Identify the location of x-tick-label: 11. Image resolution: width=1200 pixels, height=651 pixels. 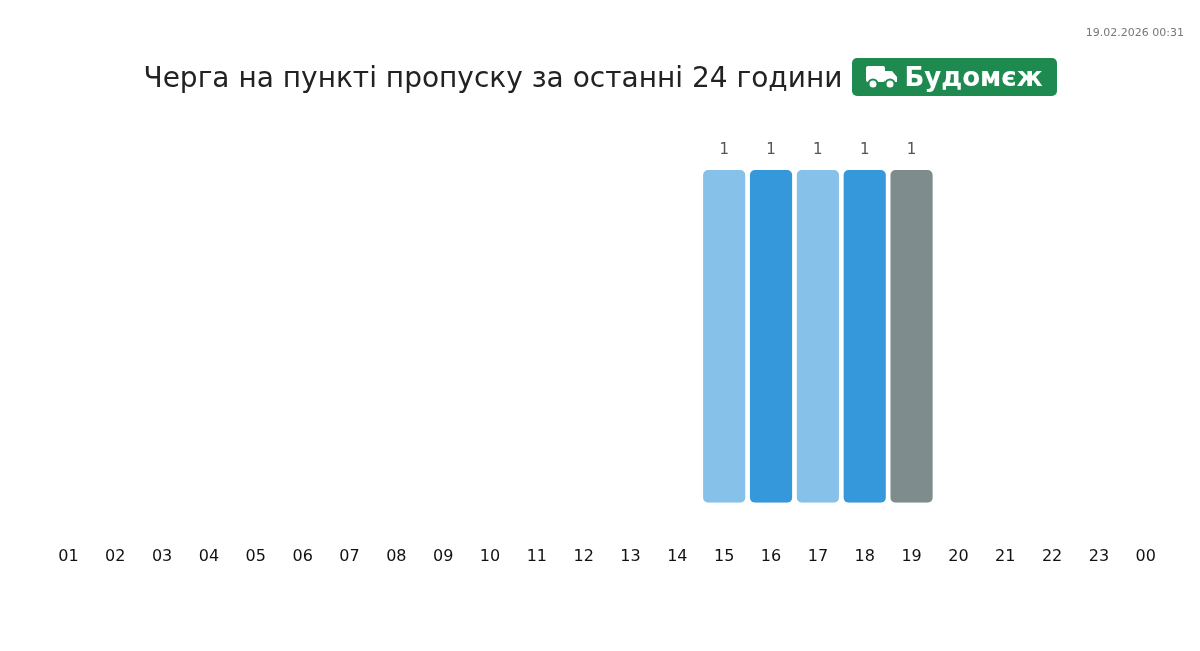
(537, 555).